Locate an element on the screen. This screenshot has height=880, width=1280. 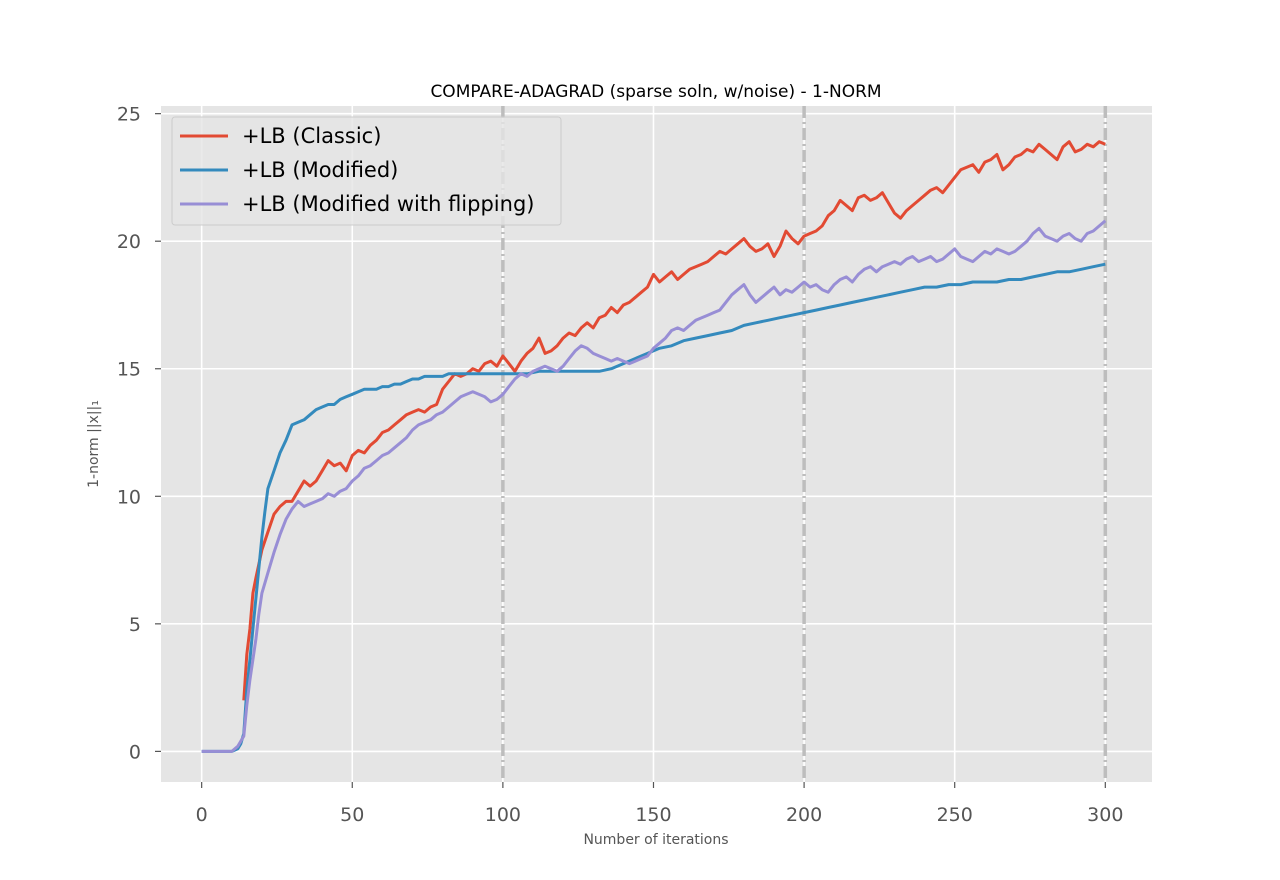
y-tick-label: 0 is located at coordinates (135, 752).